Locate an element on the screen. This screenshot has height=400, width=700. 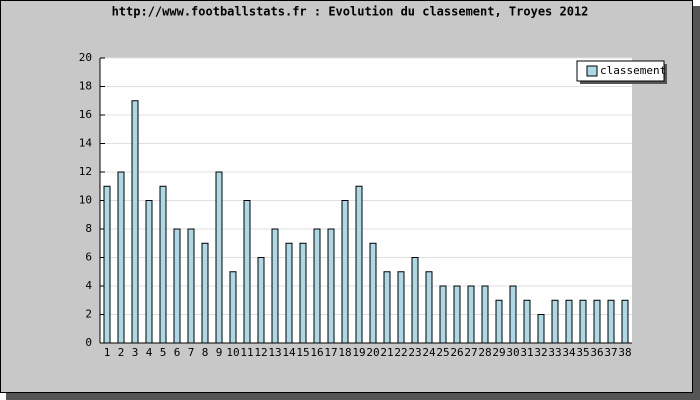
x-tick-label: 28 is located at coordinates (484, 352).